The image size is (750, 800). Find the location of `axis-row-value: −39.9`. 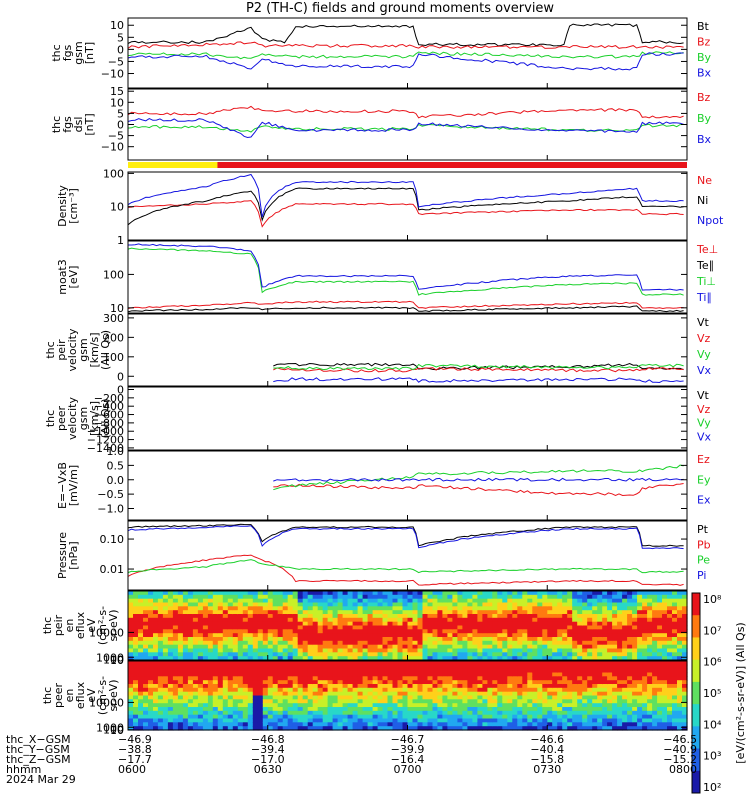

axis-row-value: −39.9 is located at coordinates (408, 749).